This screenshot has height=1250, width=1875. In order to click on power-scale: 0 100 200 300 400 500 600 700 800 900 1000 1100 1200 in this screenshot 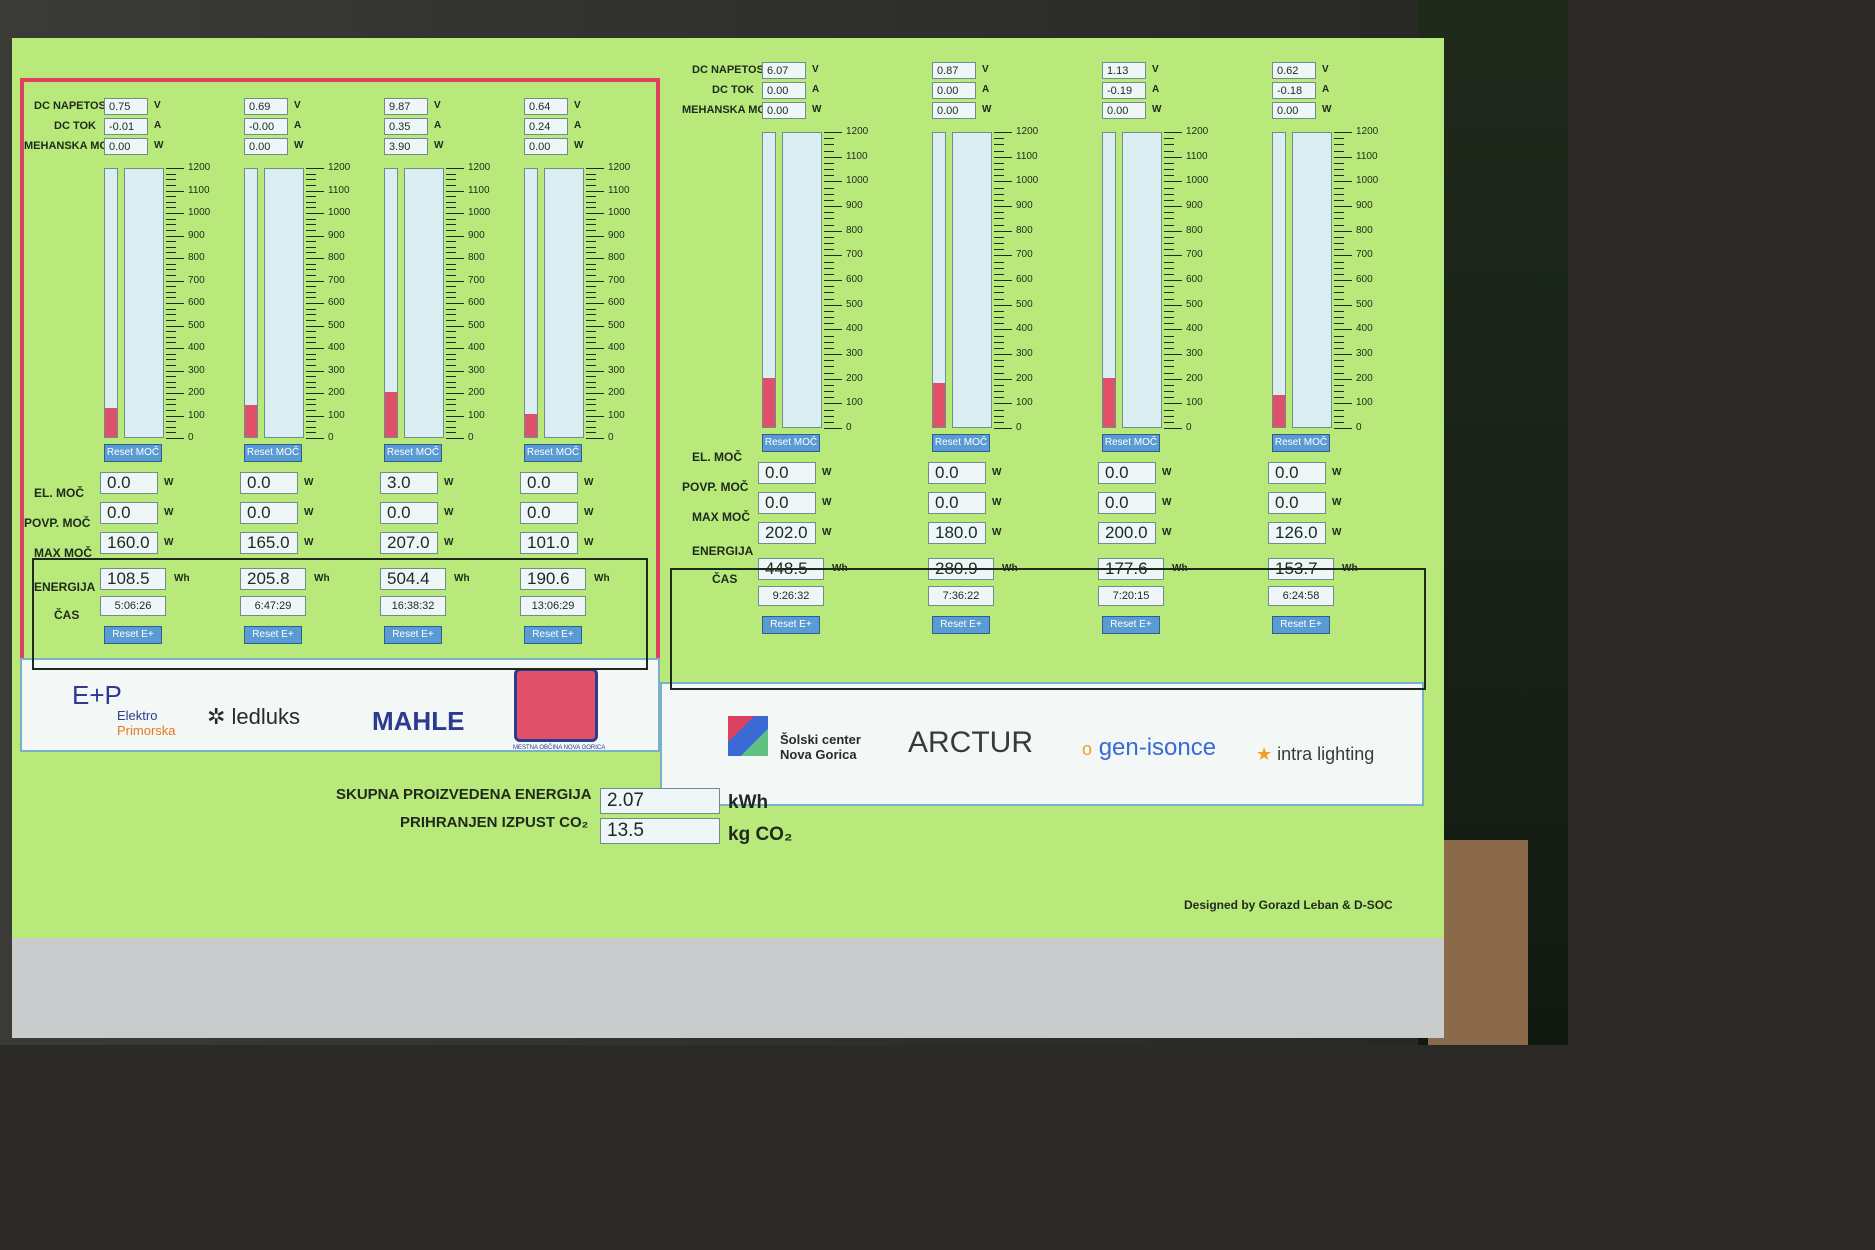, I will do `click(1364, 279)`.